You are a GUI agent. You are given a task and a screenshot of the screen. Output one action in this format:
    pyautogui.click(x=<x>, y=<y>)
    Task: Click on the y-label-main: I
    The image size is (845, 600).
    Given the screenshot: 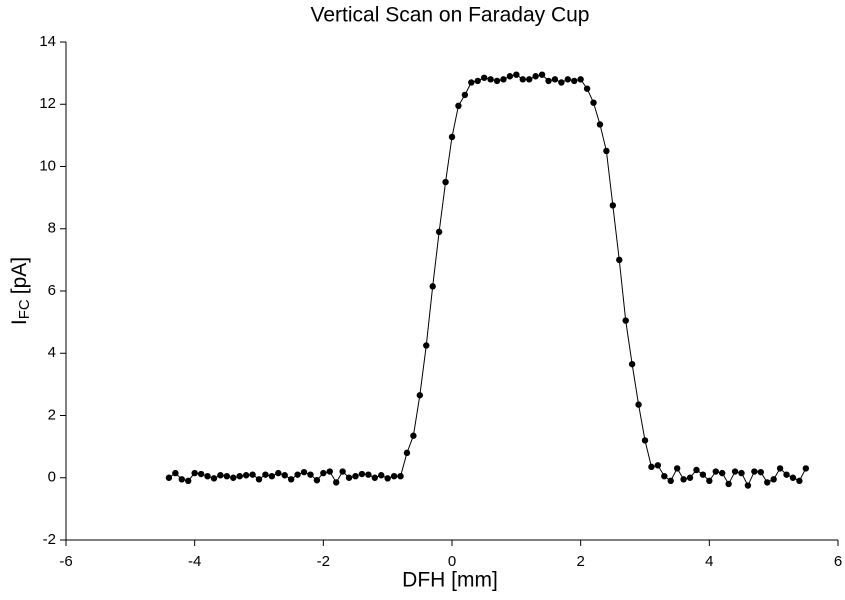 What is the action you would take?
    pyautogui.click(x=19, y=322)
    